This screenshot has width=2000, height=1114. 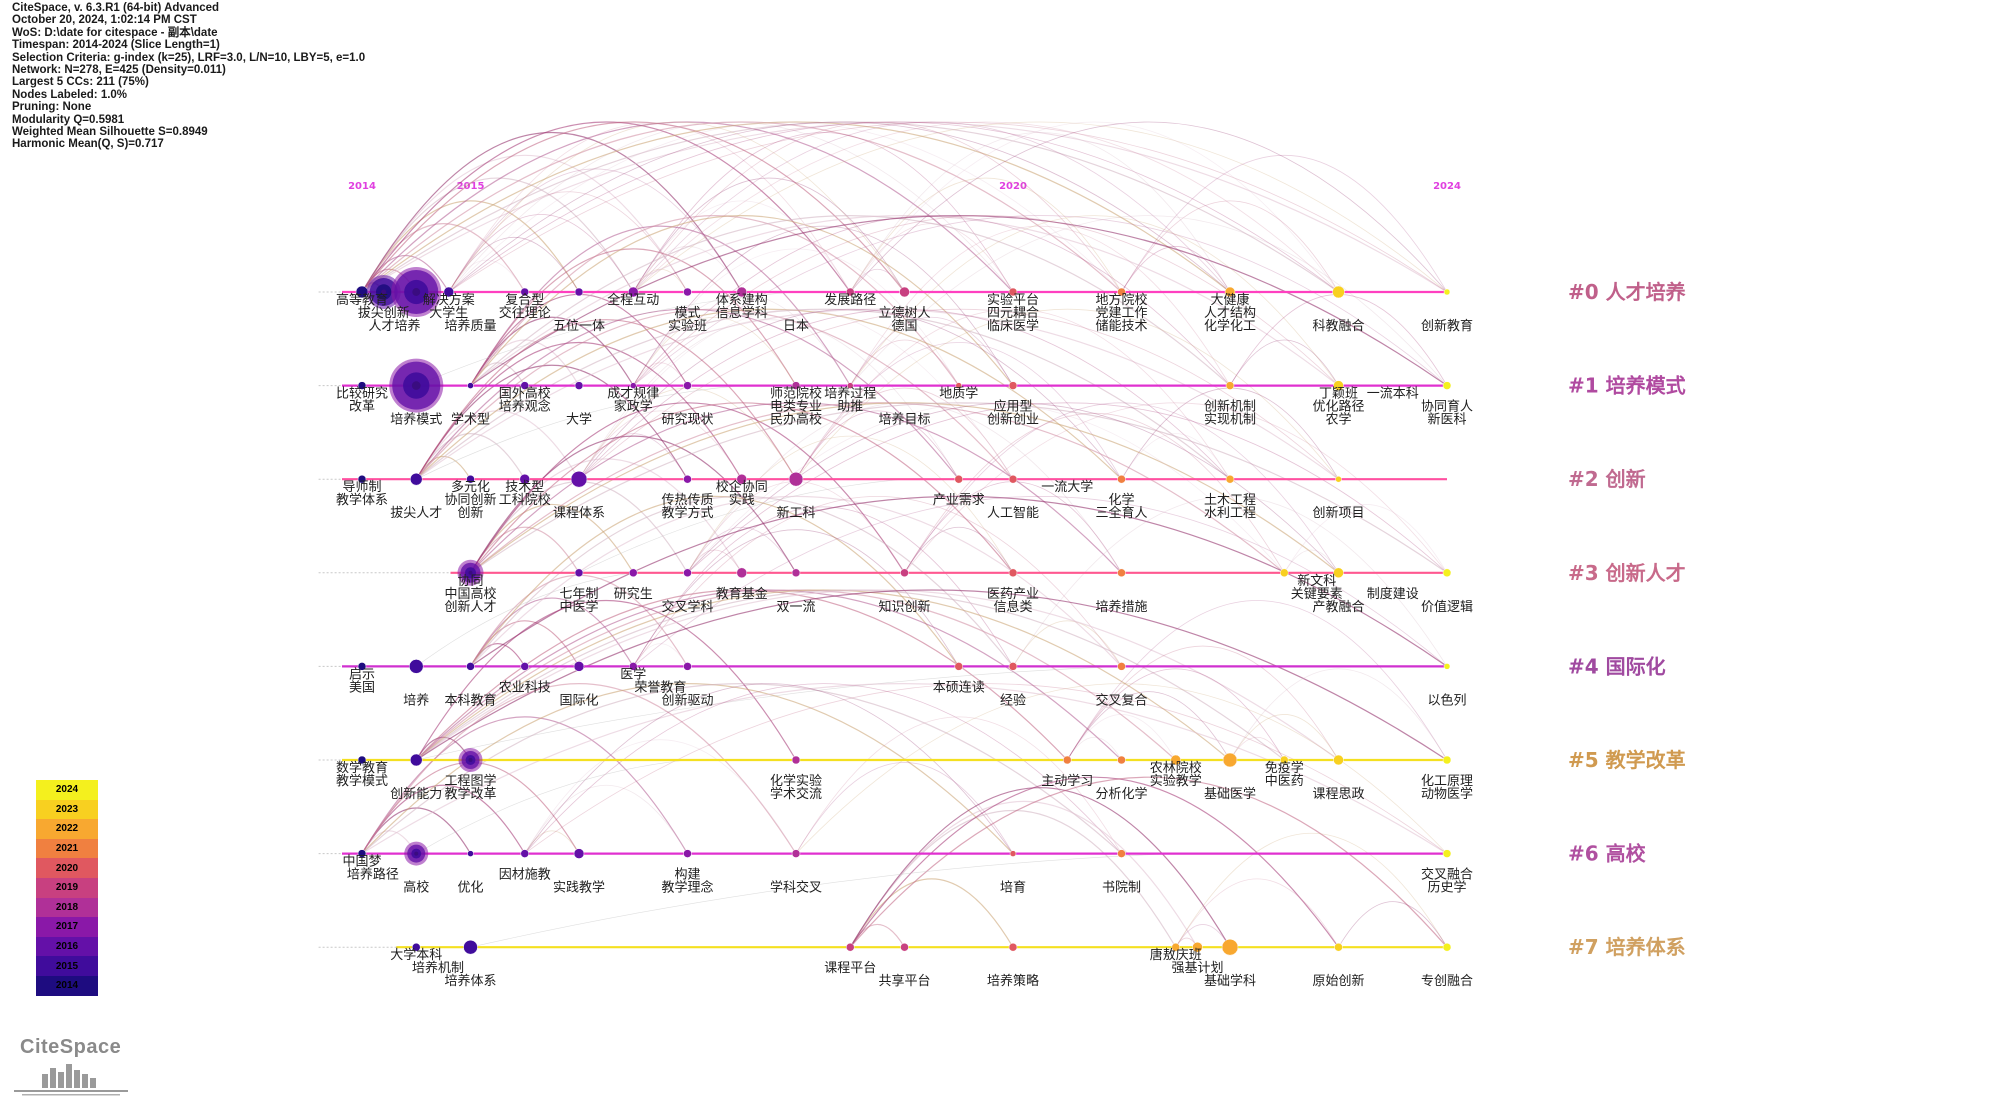 I want to click on keyword-label: 教学理念, so click(x=687, y=888).